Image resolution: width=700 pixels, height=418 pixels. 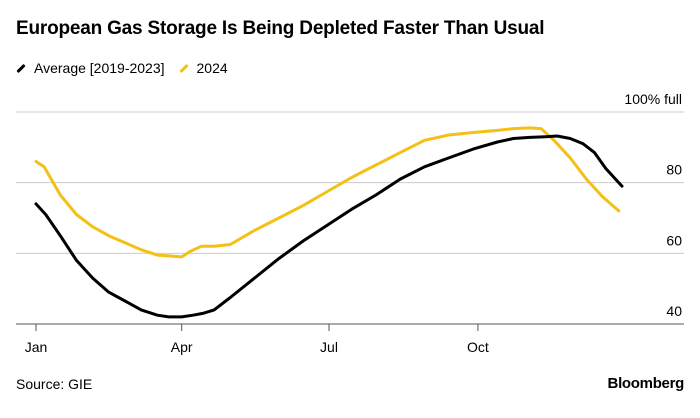 What do you see at coordinates (36, 347) in the screenshot?
I see `x-tick-label-jan: Jan` at bounding box center [36, 347].